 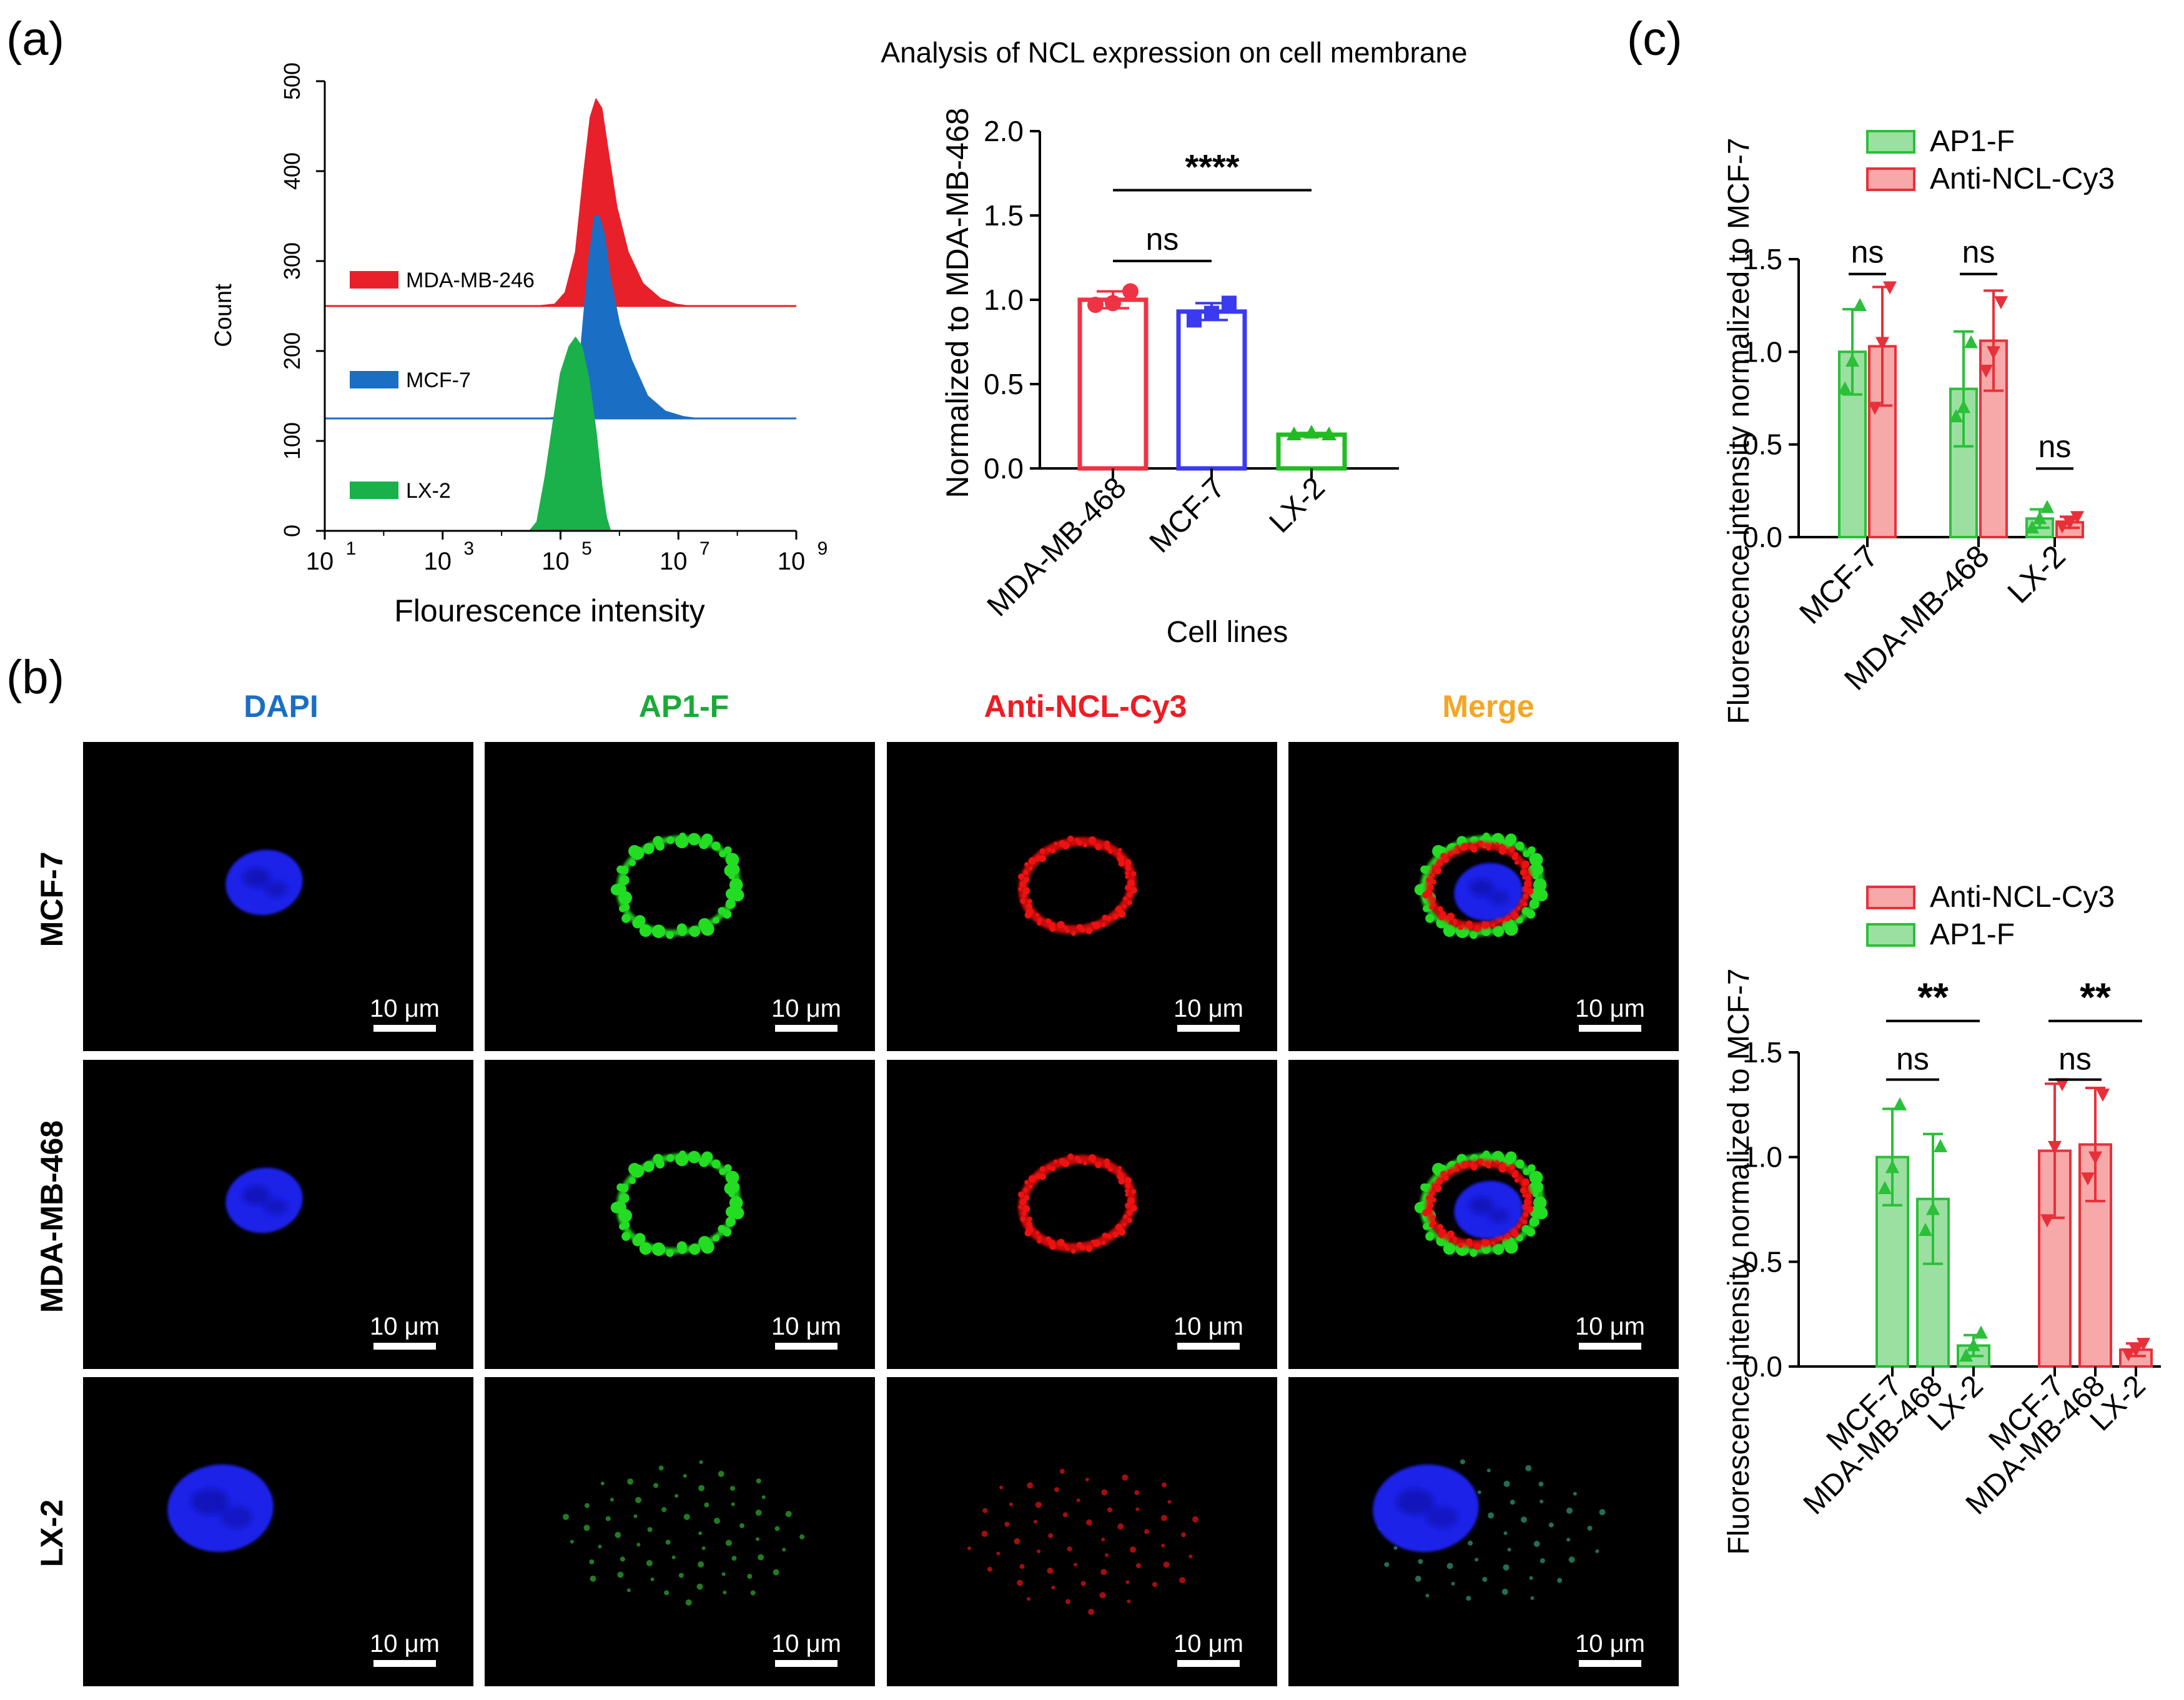 What do you see at coordinates (1162, 239) in the screenshot?
I see `ncl-significance-label: ns` at bounding box center [1162, 239].